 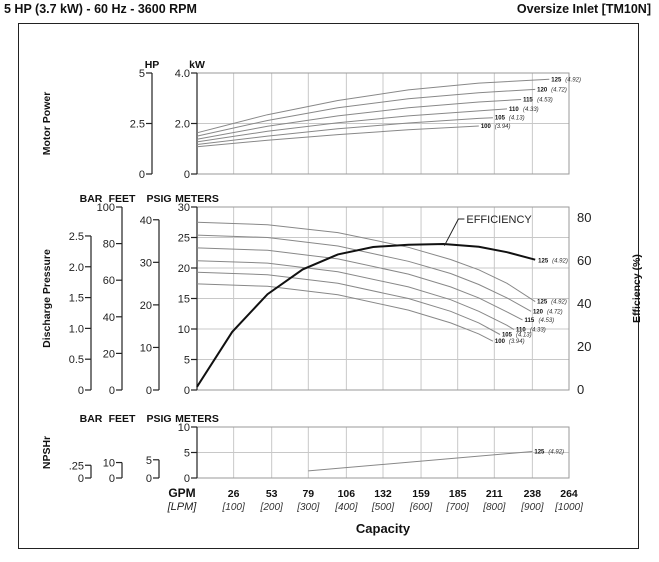 What do you see at coordinates (345, 507) in the screenshot?
I see `x-axis-tick-label-metric: [400]` at bounding box center [345, 507].